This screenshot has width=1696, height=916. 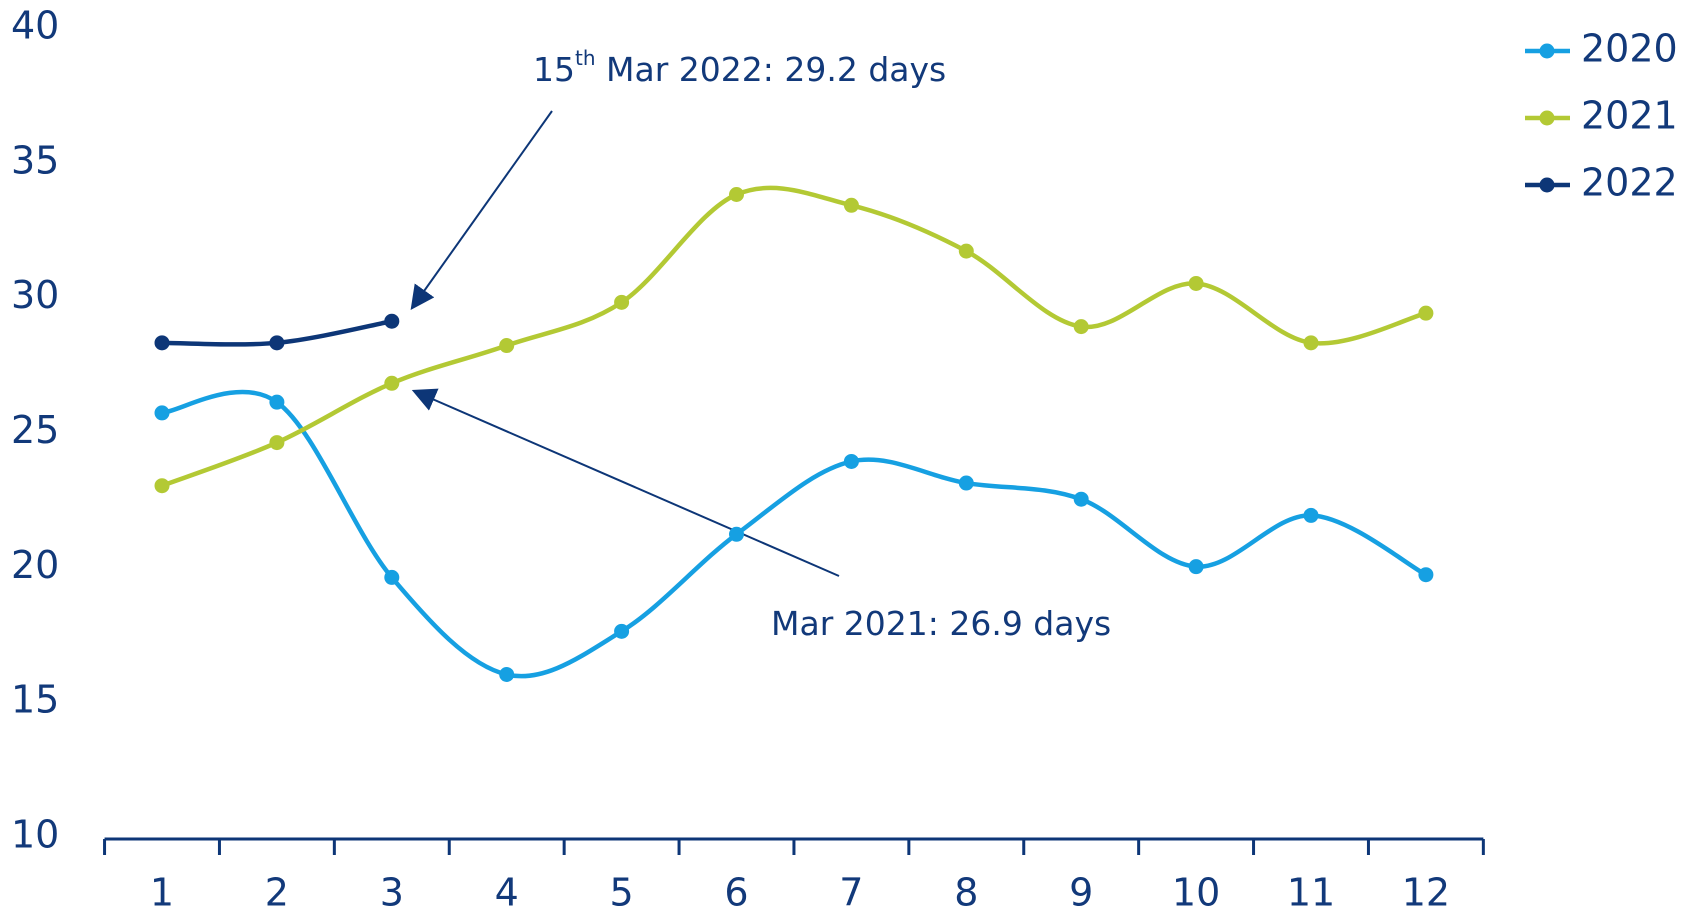 What do you see at coordinates (622, 893) in the screenshot?
I see `x-tick-label: 5` at bounding box center [622, 893].